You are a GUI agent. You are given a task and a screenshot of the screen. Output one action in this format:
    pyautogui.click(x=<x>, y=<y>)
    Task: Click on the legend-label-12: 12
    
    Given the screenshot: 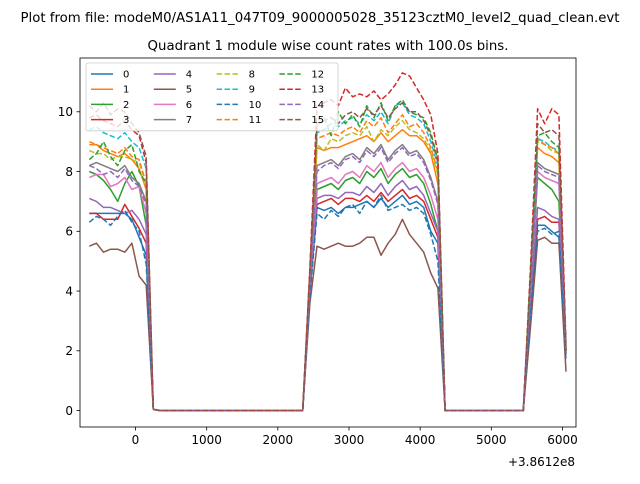 What is the action you would take?
    pyautogui.click(x=317, y=75)
    